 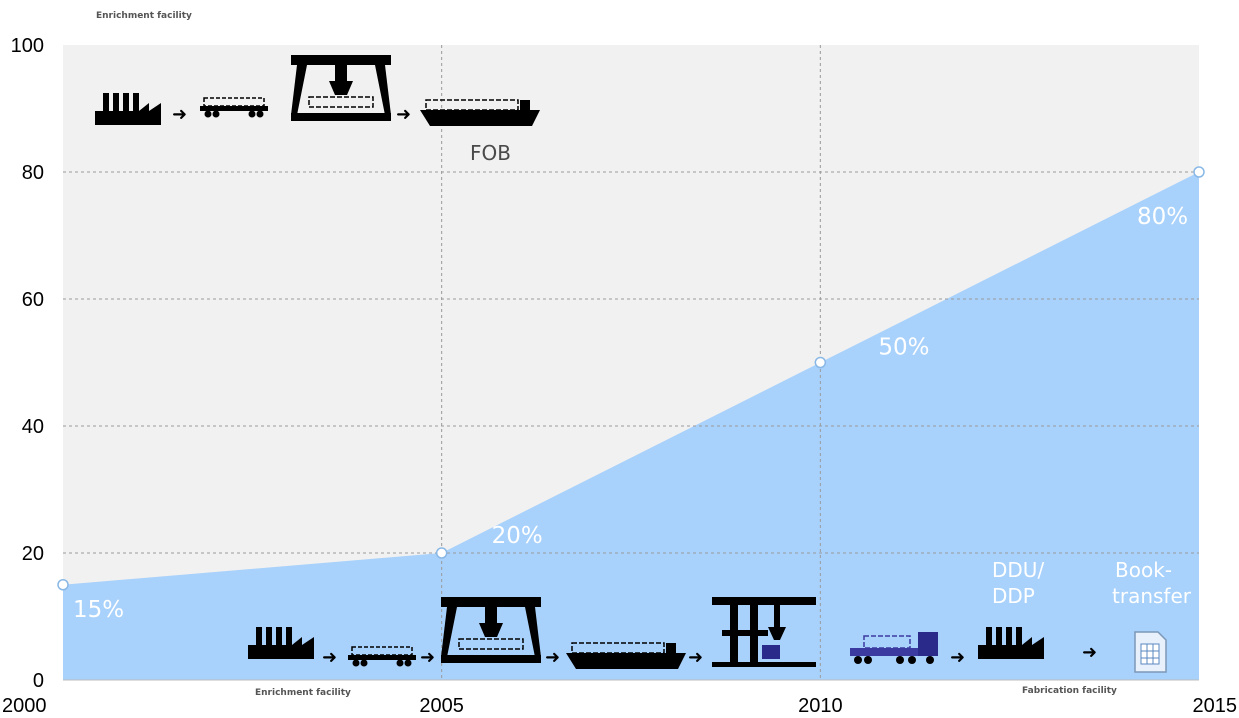 I want to click on y-tick-label: 0, so click(x=38, y=681).